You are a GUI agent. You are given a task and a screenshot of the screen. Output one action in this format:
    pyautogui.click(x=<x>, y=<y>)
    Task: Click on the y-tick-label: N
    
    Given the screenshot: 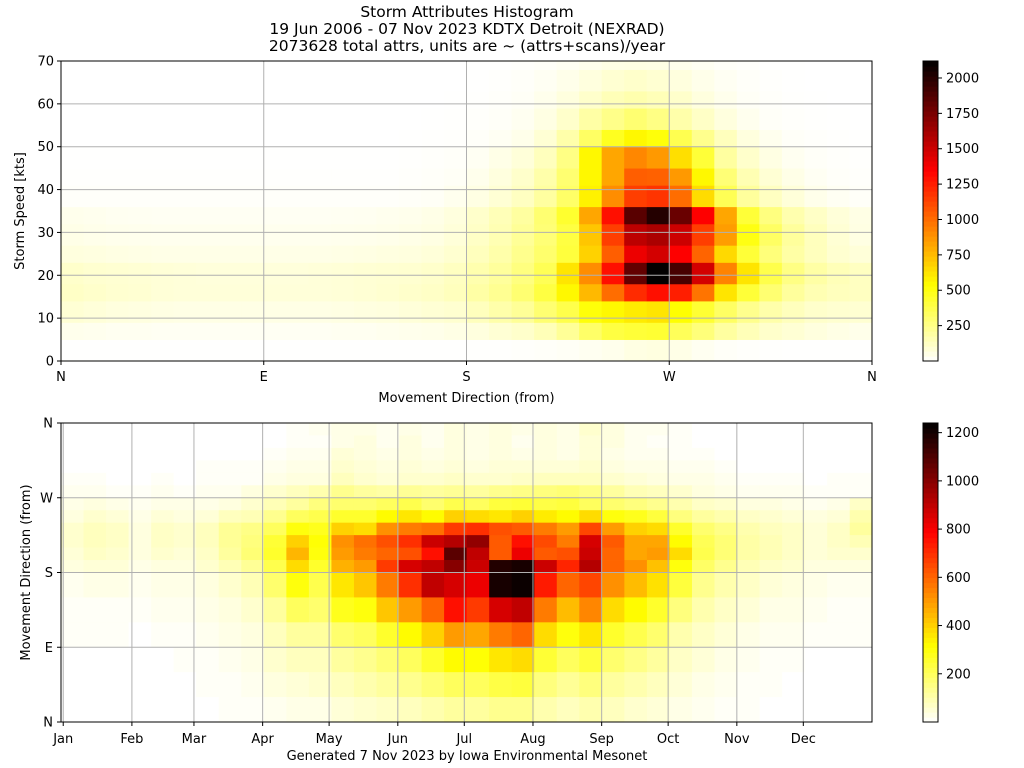 What is the action you would take?
    pyautogui.click(x=48, y=424)
    